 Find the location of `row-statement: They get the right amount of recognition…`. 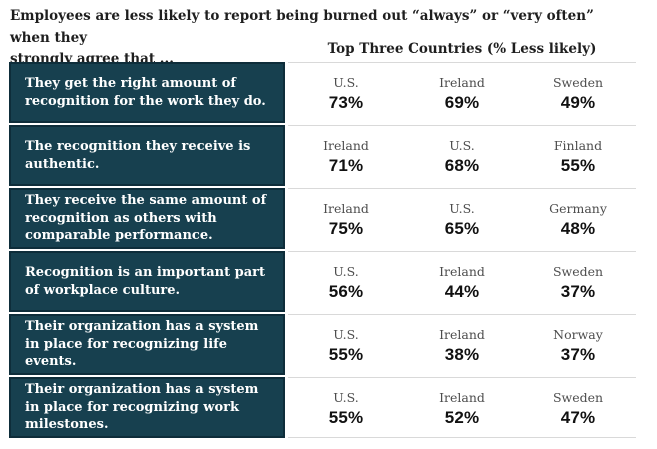

row-statement: They get the right amount of recognition… is located at coordinates (147, 92).